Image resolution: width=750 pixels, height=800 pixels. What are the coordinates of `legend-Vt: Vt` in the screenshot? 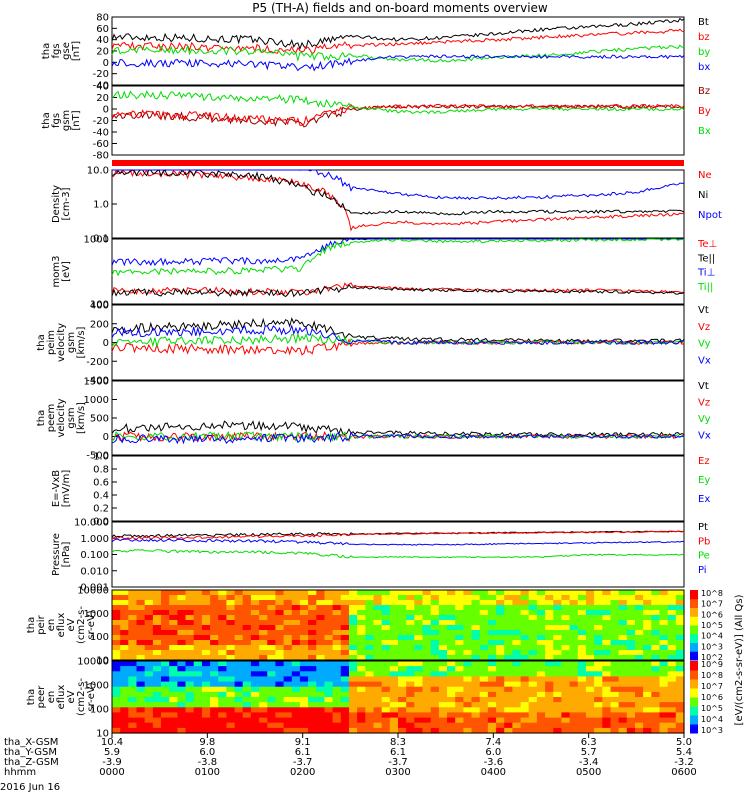 It's located at (703, 386).